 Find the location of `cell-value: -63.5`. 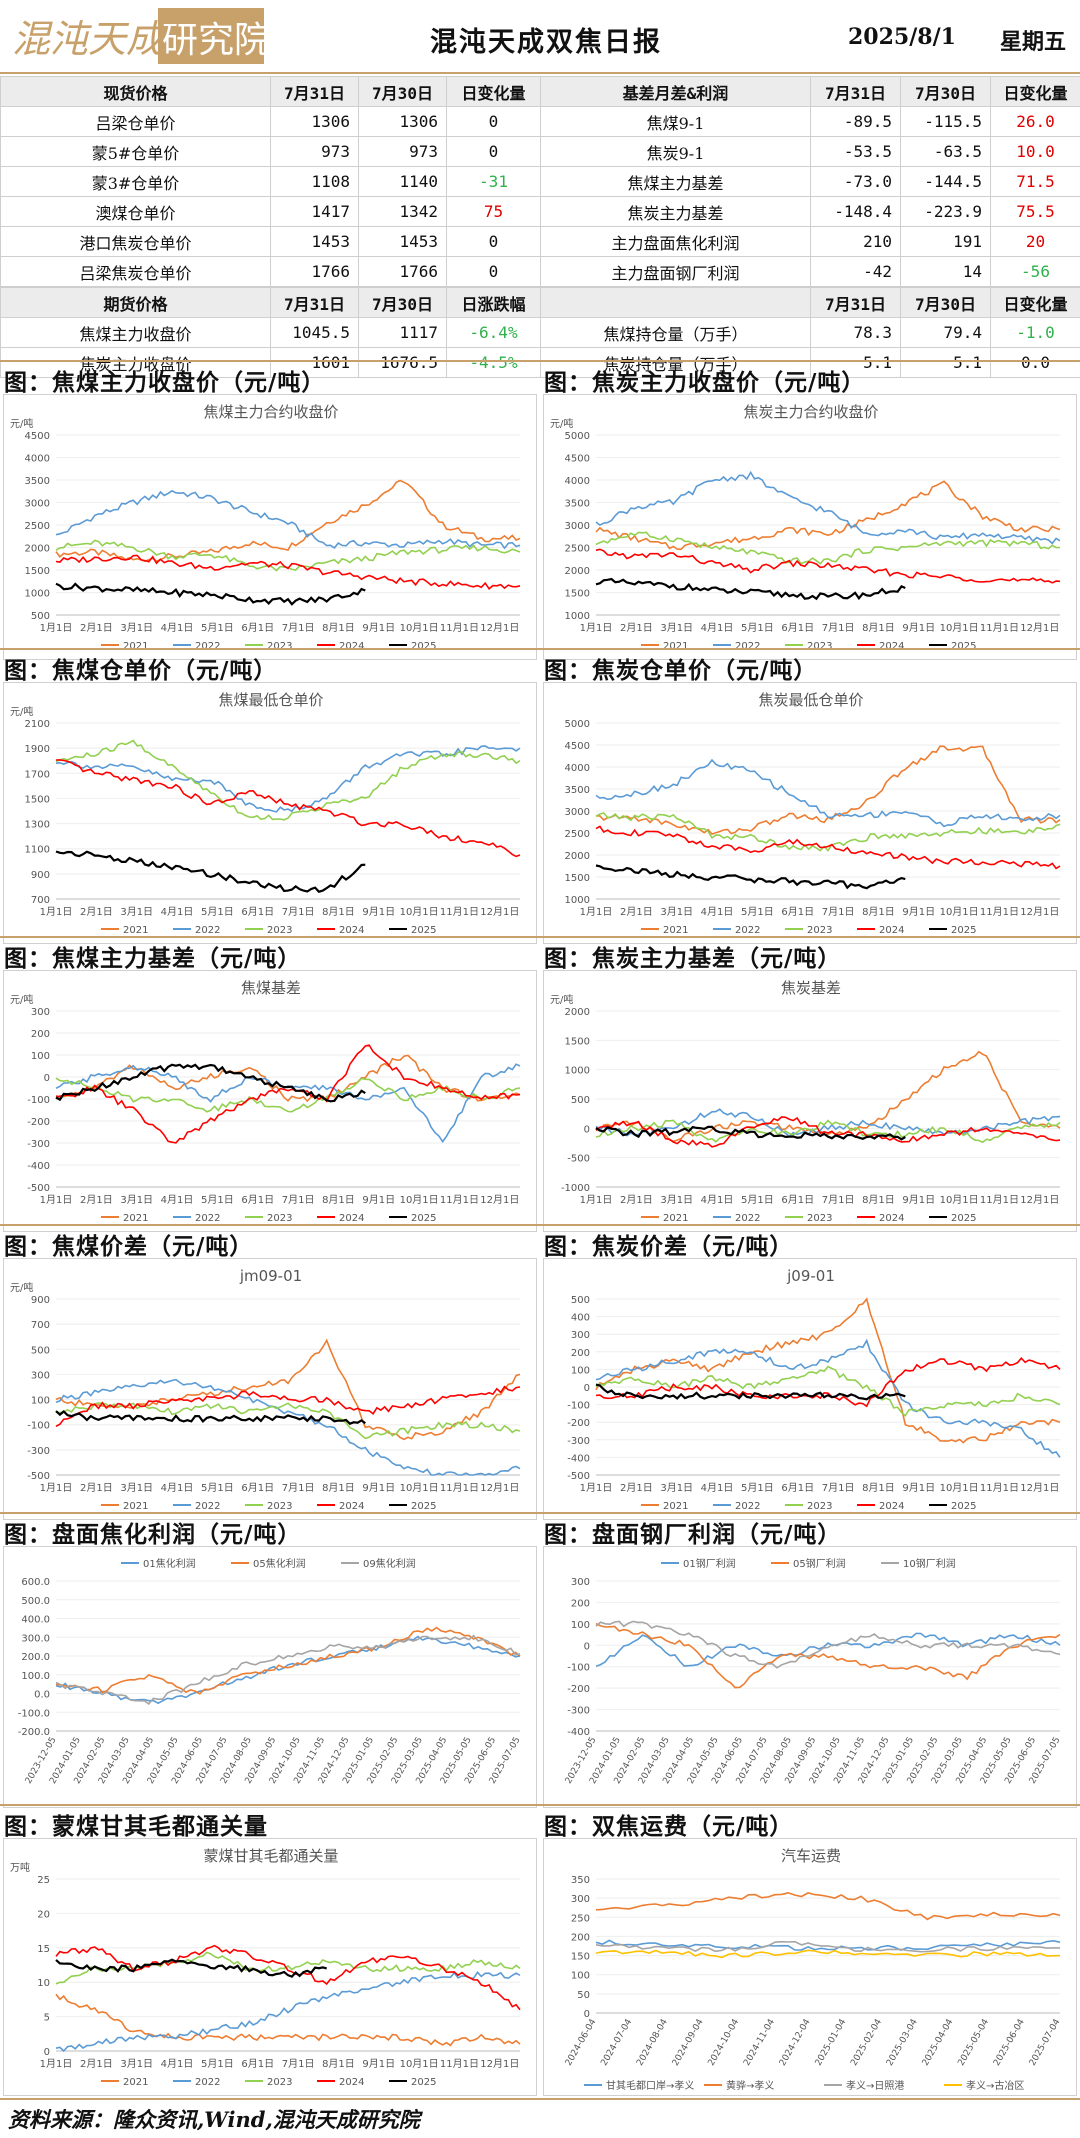

cell-value: -63.5 is located at coordinates (945, 151).